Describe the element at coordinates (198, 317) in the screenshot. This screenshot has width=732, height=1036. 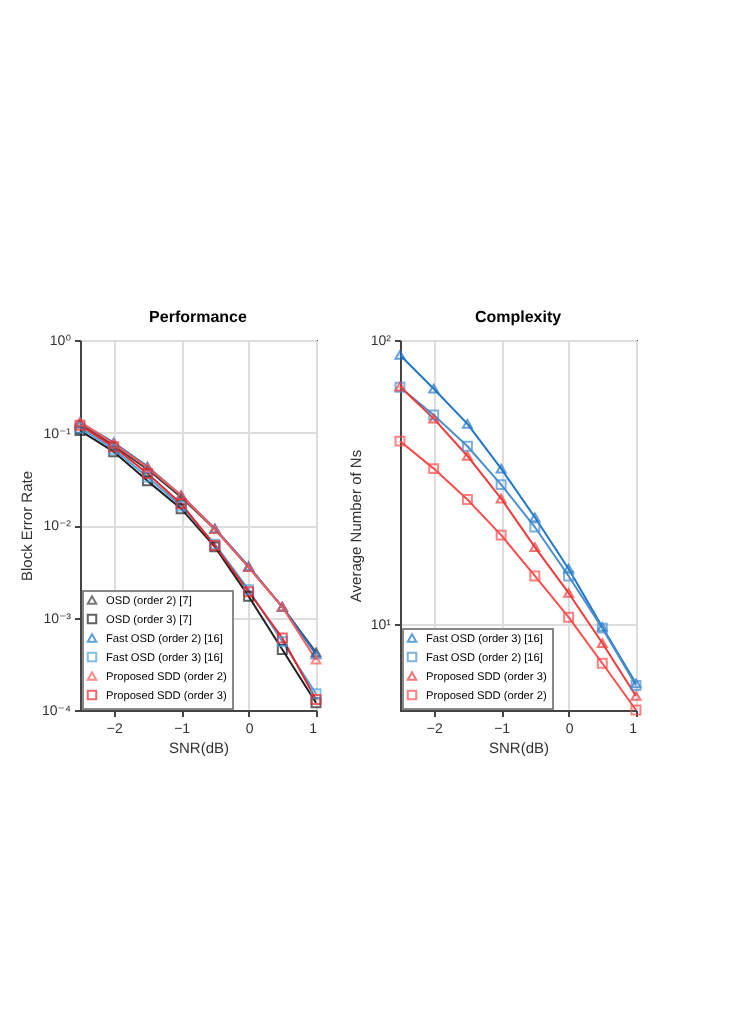
I see `chart-title: Performance` at that location.